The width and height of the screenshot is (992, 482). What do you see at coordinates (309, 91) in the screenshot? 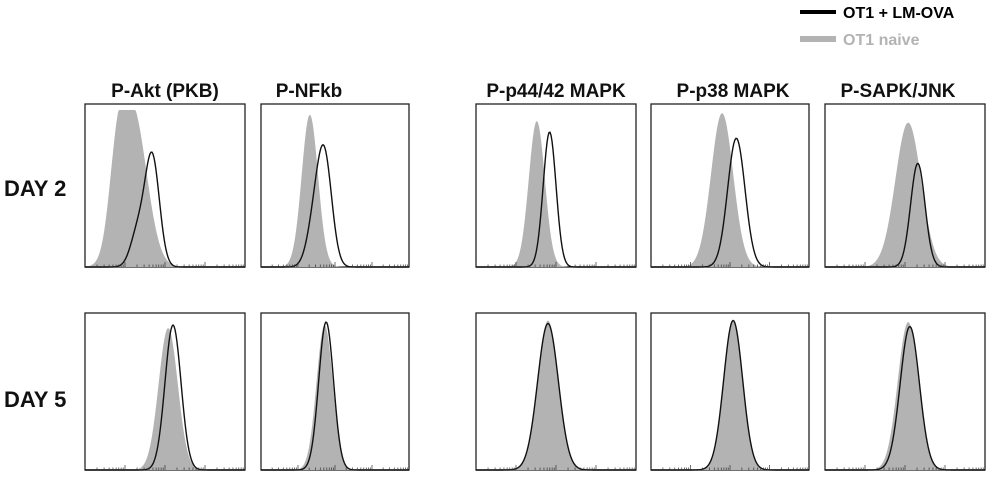
I see `column-header-nfkb: P-NFkb` at bounding box center [309, 91].